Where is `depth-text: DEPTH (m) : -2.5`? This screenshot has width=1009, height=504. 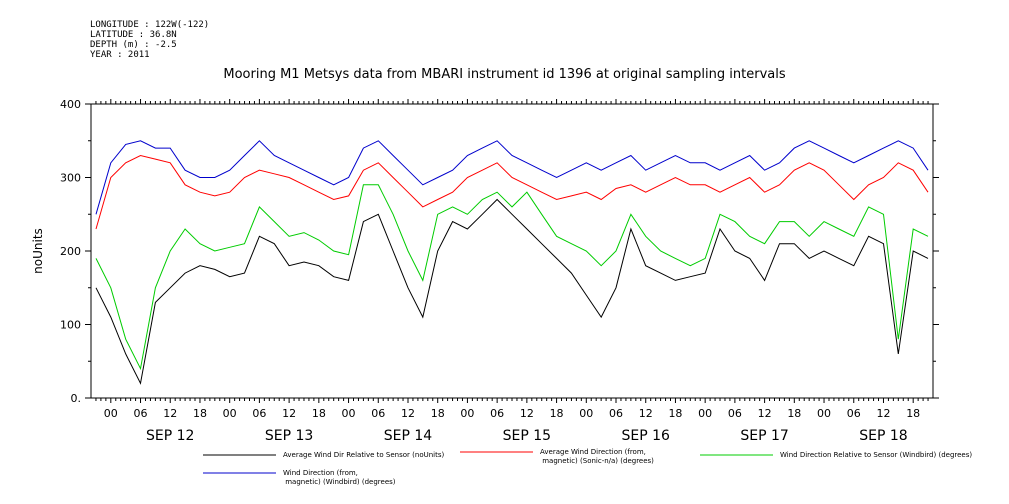
depth-text: DEPTH (m) : -2.5 is located at coordinates (133, 45).